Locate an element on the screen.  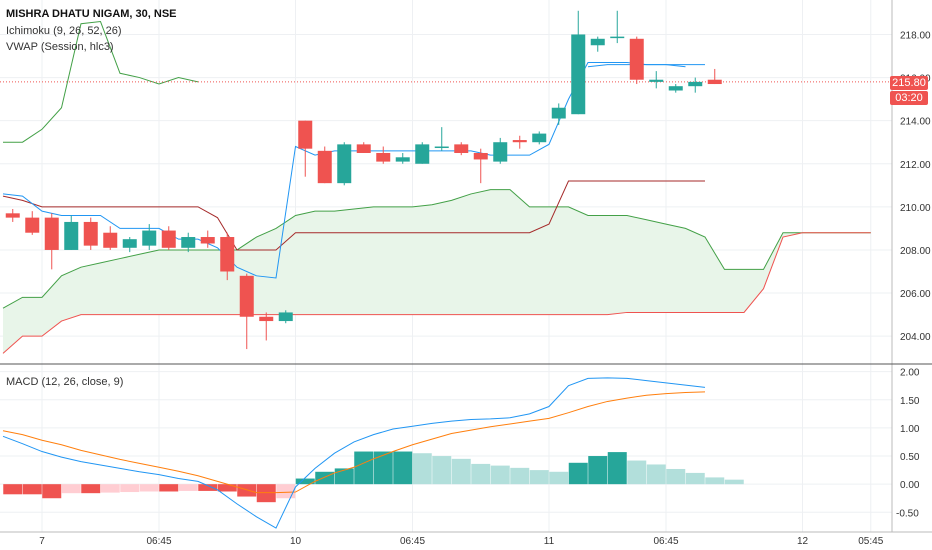
time-tick-label: 7 is located at coordinates (42, 541).